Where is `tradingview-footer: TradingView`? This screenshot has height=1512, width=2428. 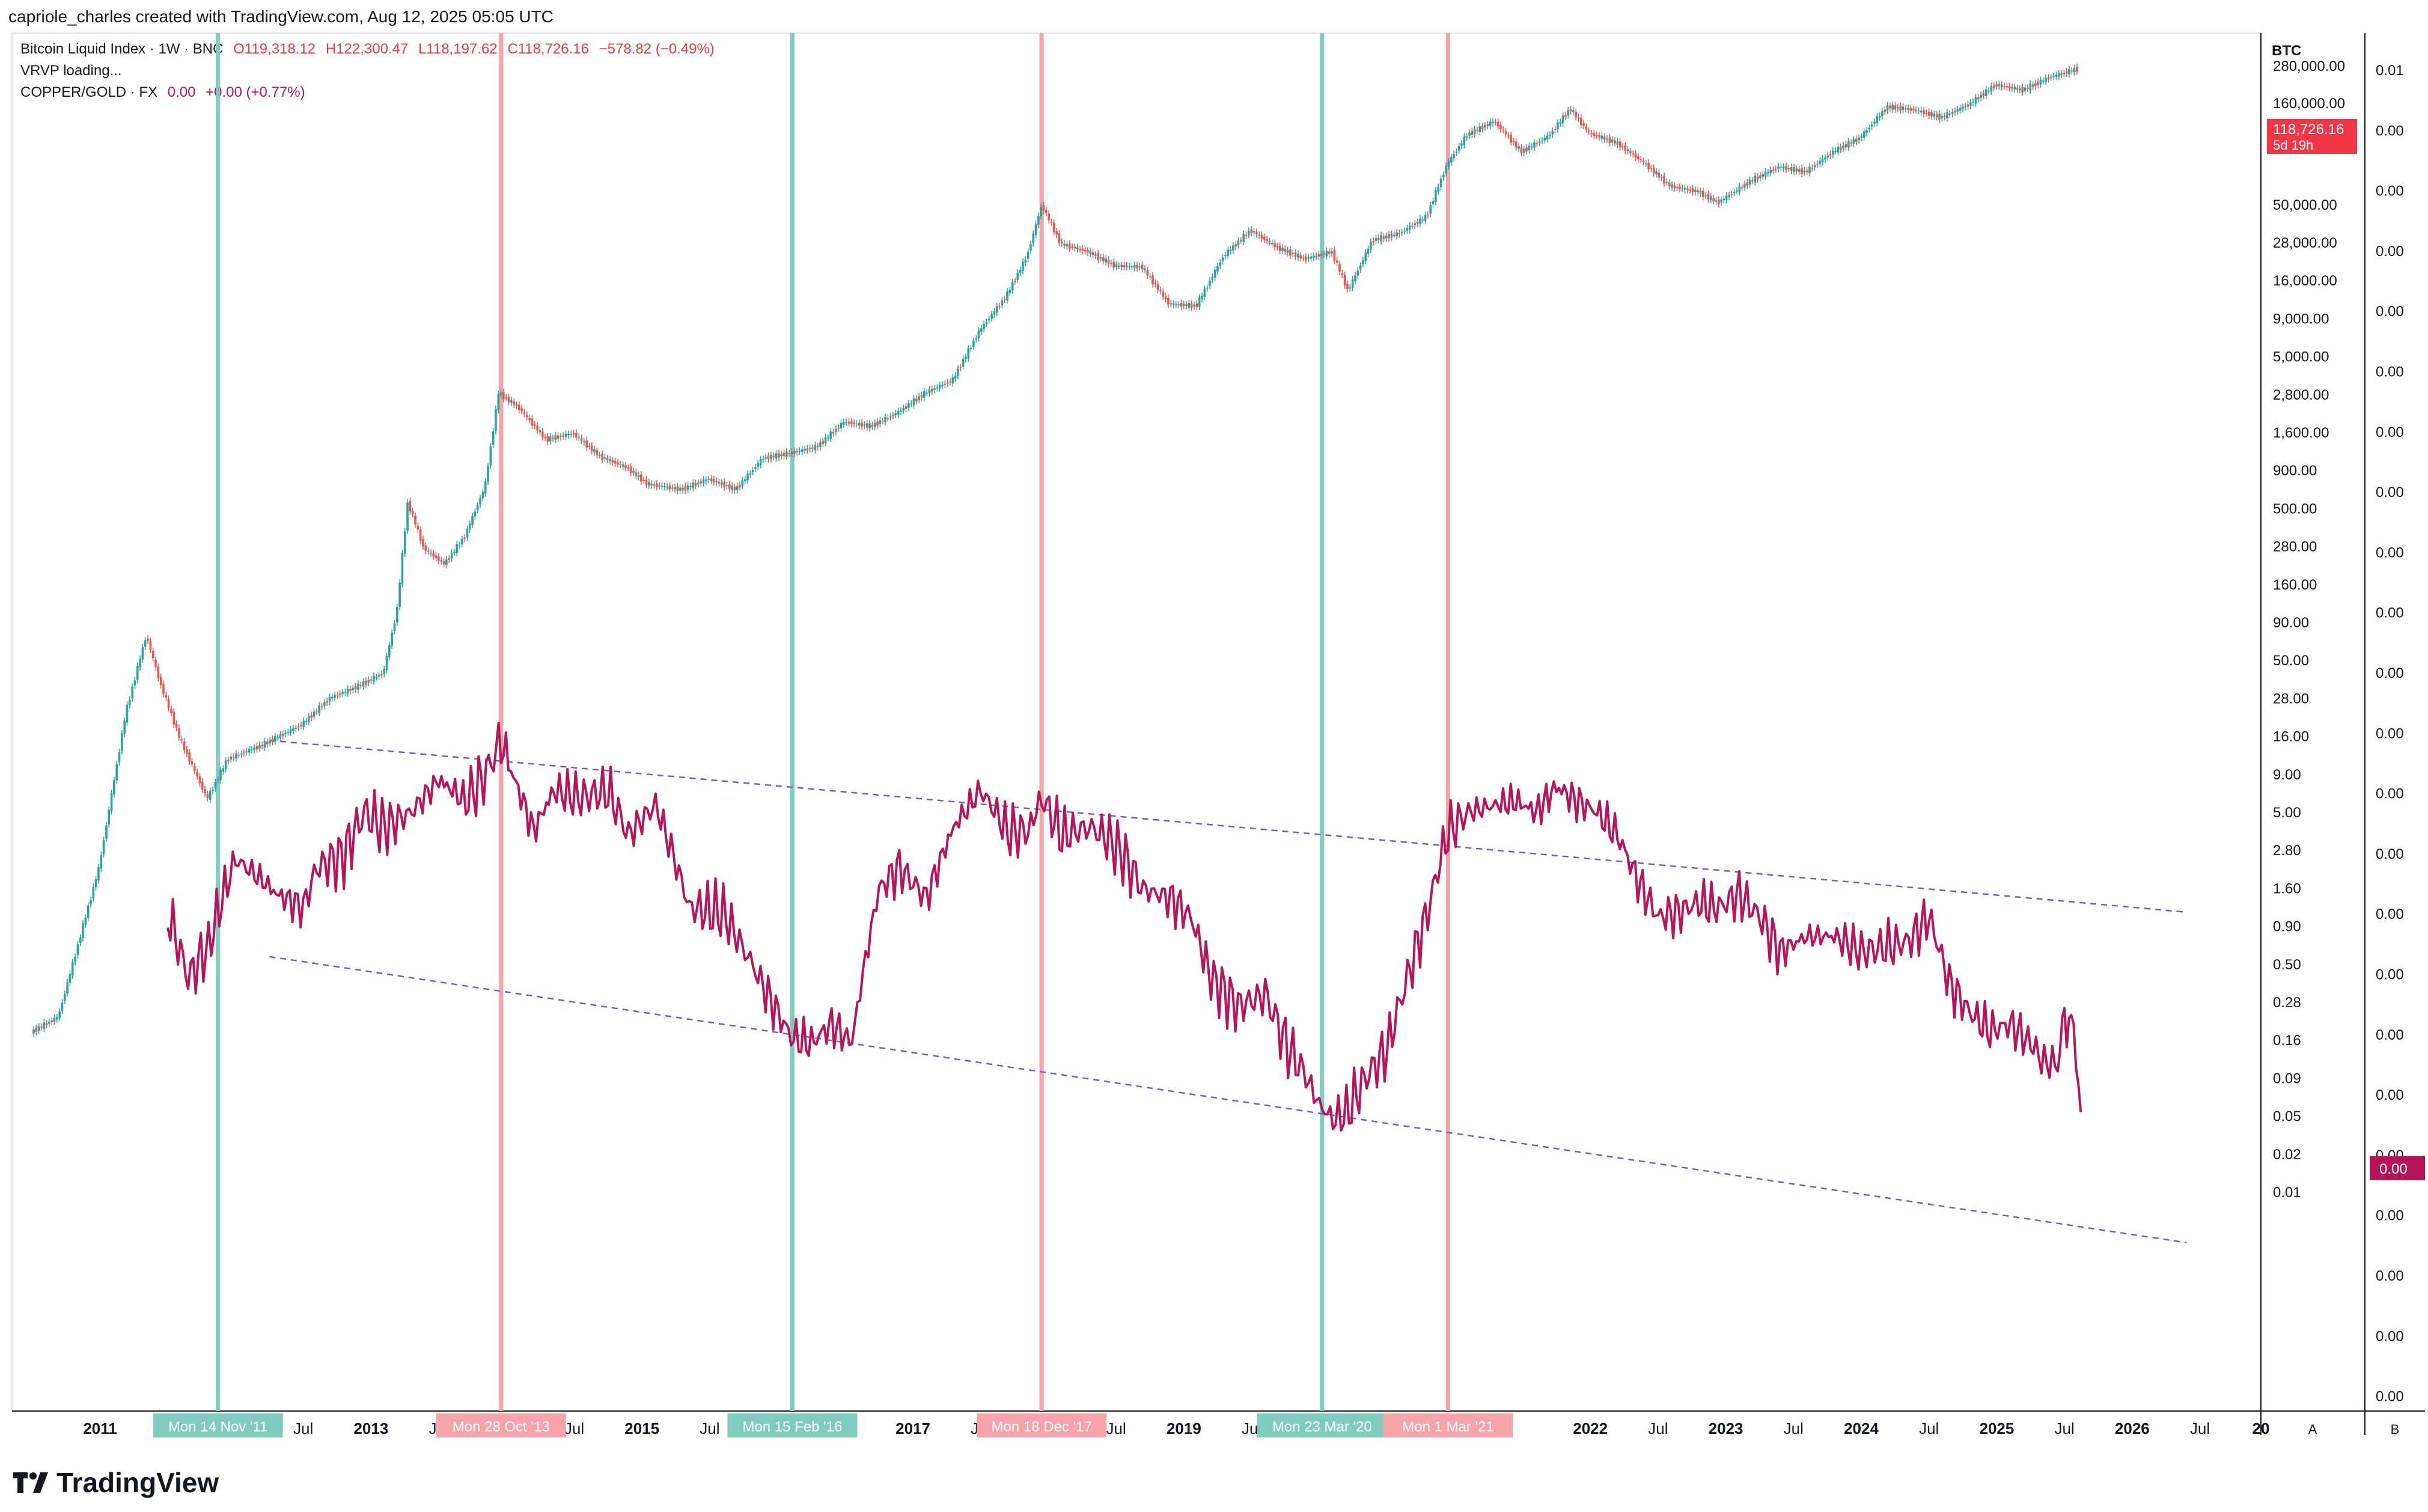 tradingview-footer: TradingView is located at coordinates (116, 1482).